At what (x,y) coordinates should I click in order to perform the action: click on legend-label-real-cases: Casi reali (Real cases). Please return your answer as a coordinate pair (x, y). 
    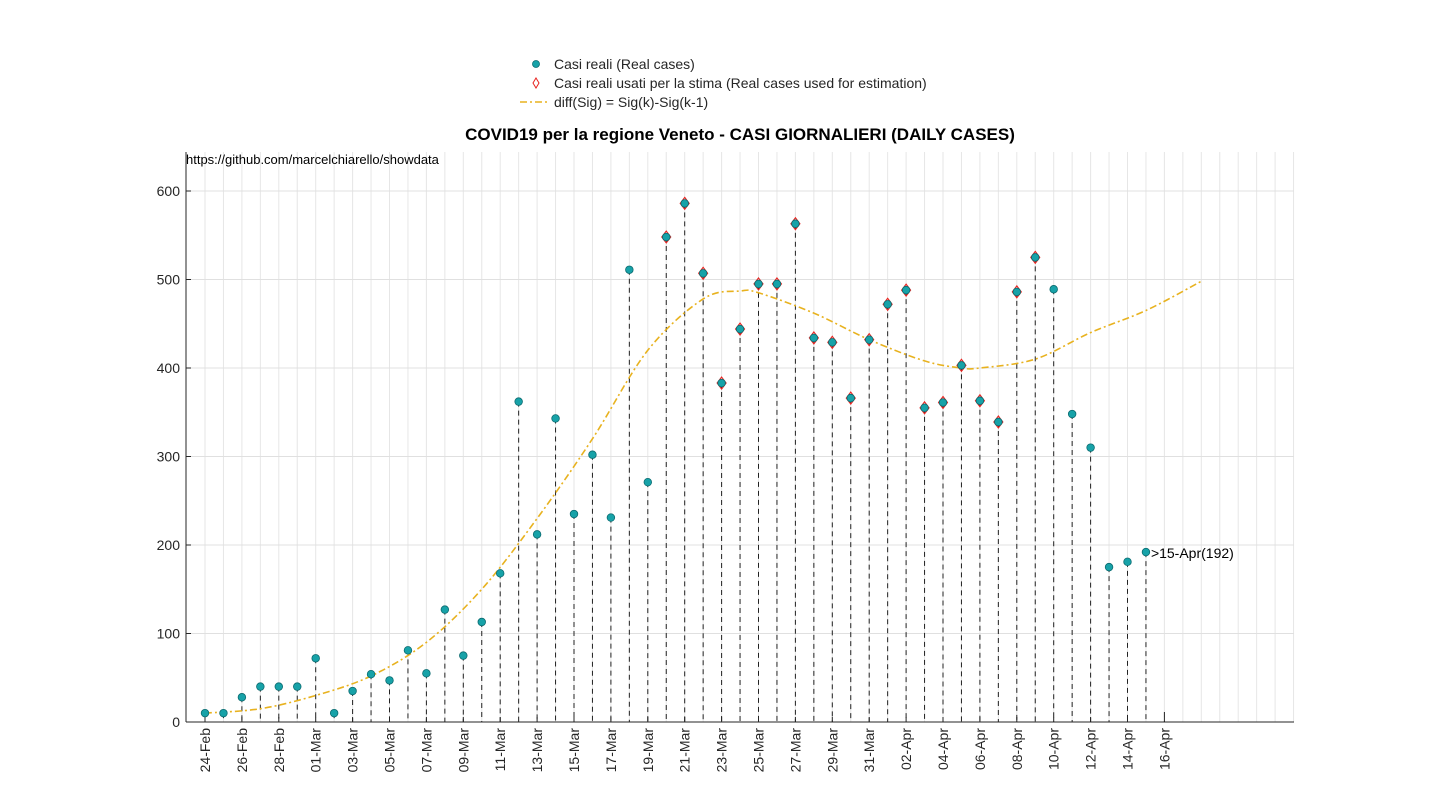
    Looking at the image, I should click on (624, 64).